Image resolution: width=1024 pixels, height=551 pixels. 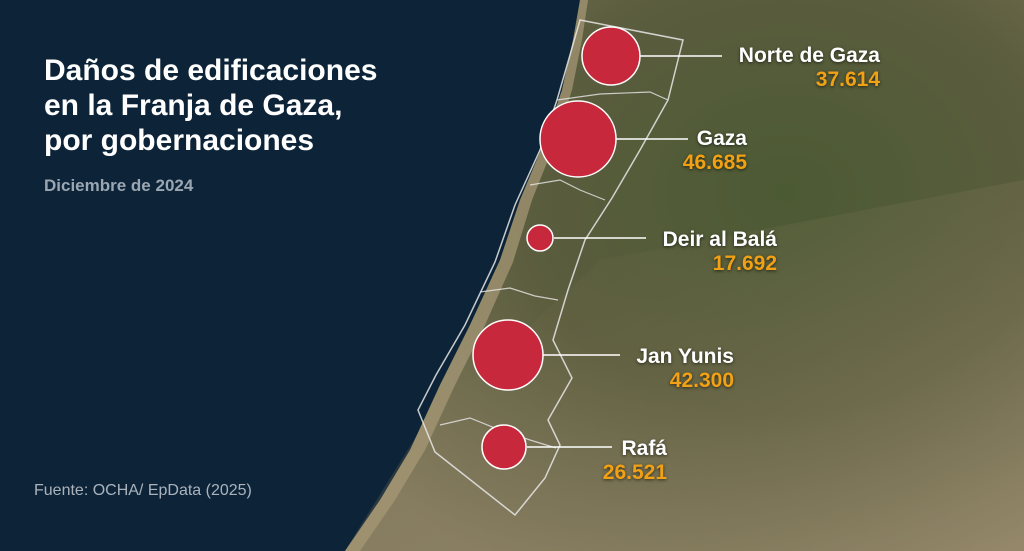 What do you see at coordinates (119, 185) in the screenshot?
I see `map-date: Diciembre de 2024` at bounding box center [119, 185].